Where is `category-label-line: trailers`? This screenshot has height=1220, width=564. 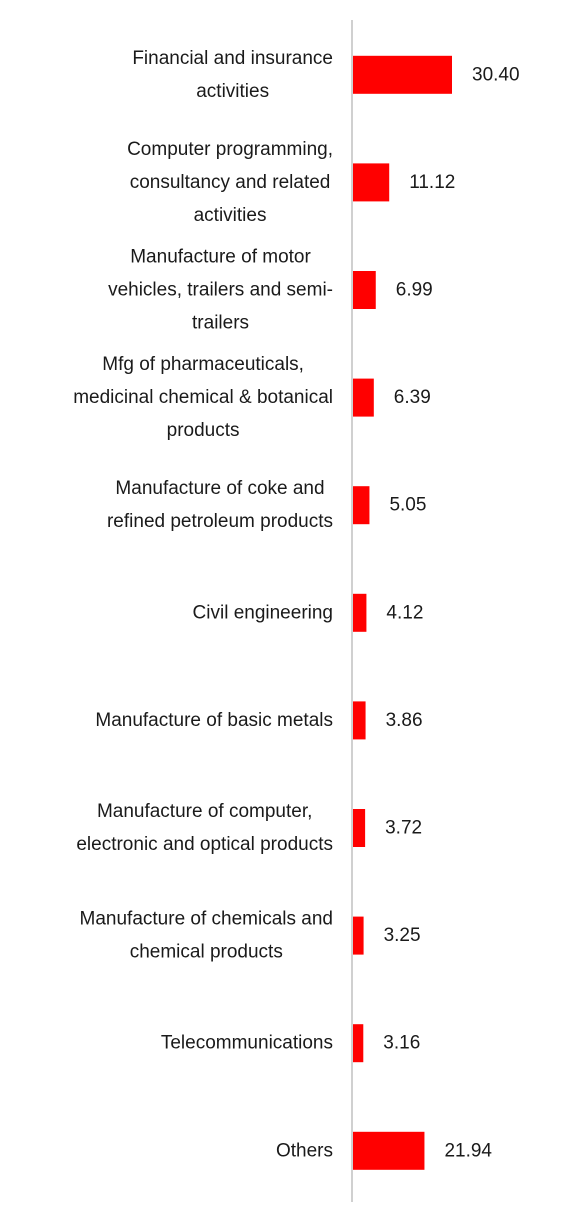
category-label-line: trailers is located at coordinates (220, 323).